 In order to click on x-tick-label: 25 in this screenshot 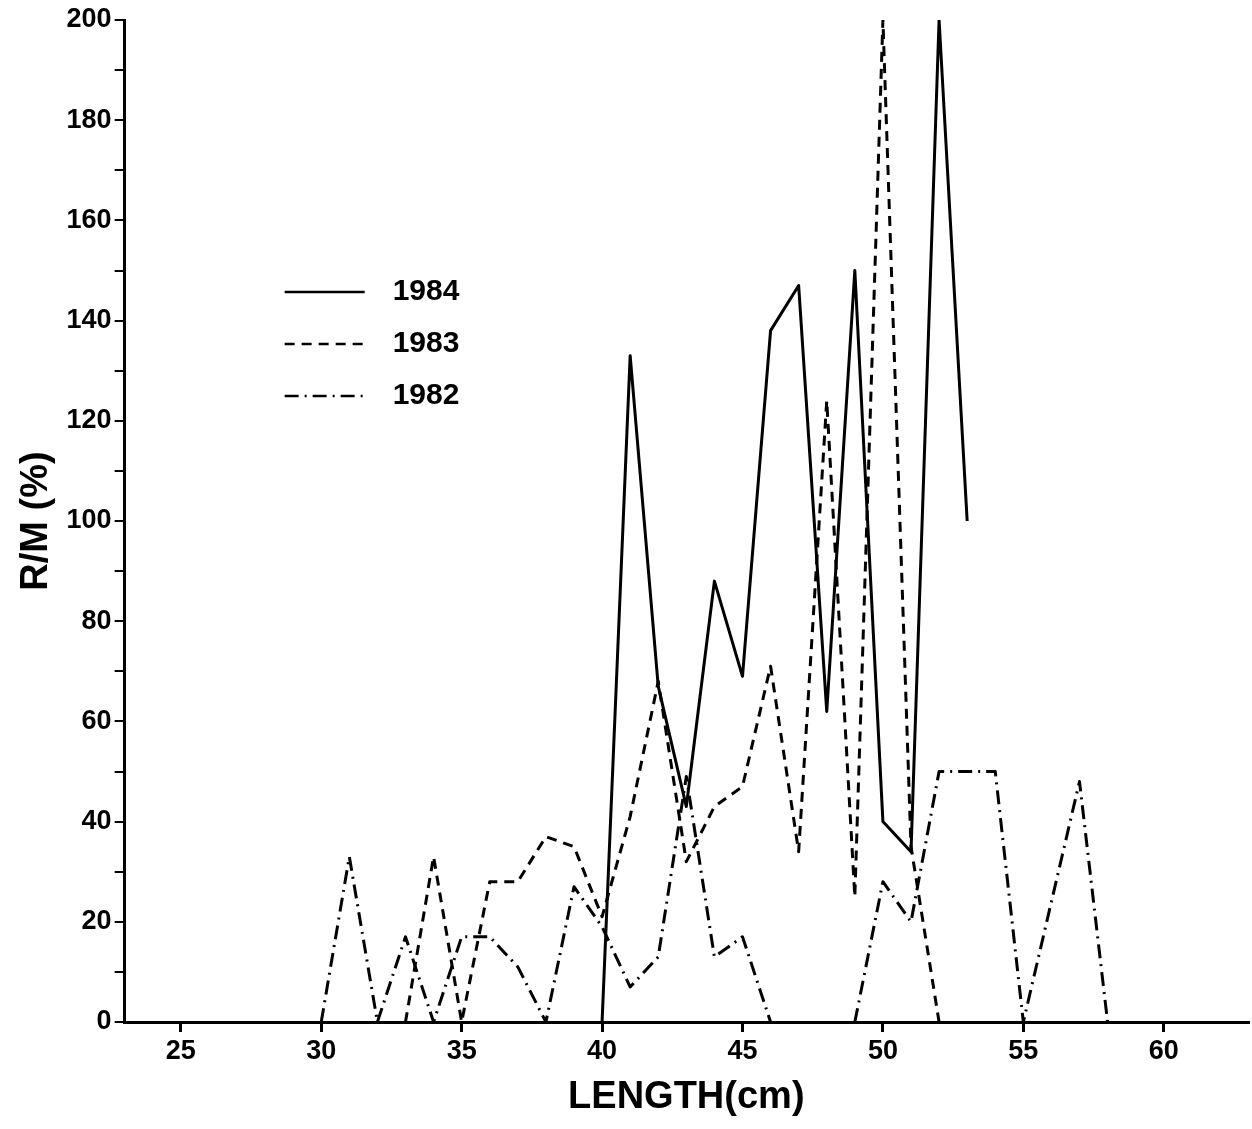, I will do `click(180, 1049)`.